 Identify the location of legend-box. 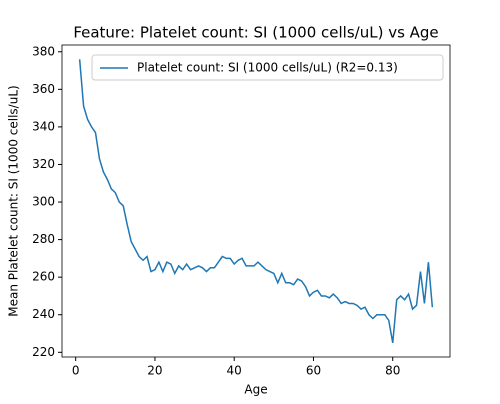
(267, 67).